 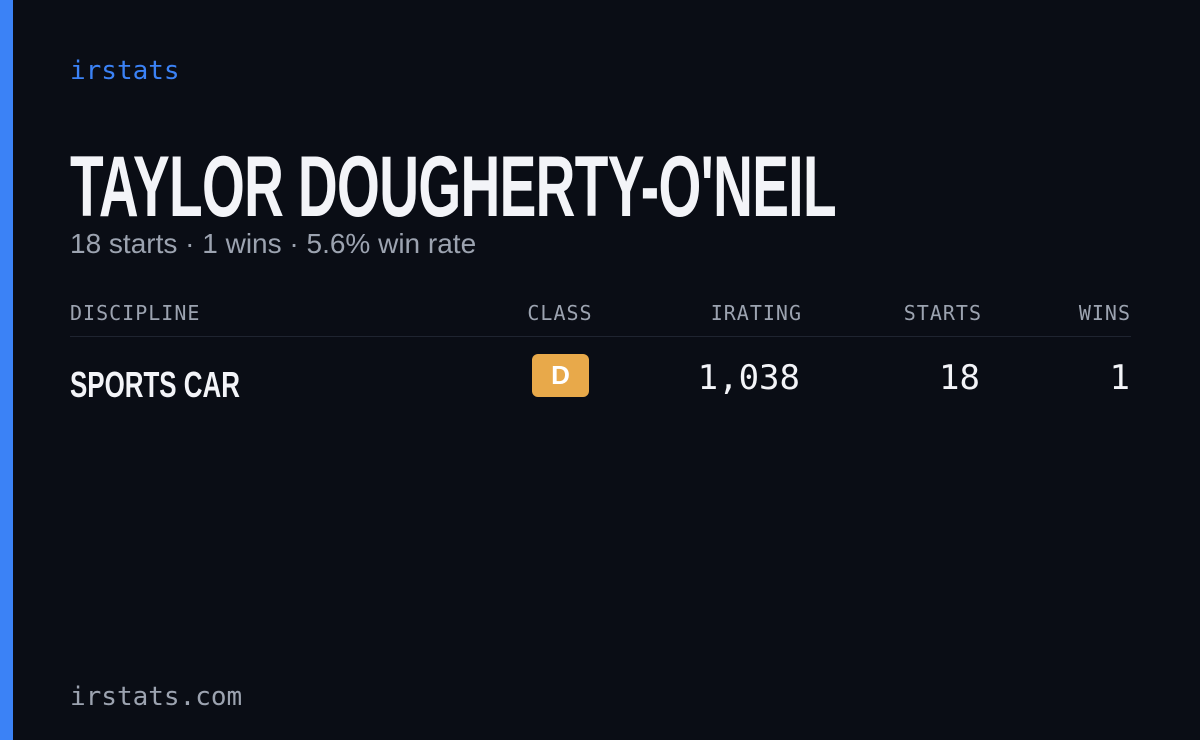 What do you see at coordinates (125, 71) in the screenshot?
I see `brand: irstats` at bounding box center [125, 71].